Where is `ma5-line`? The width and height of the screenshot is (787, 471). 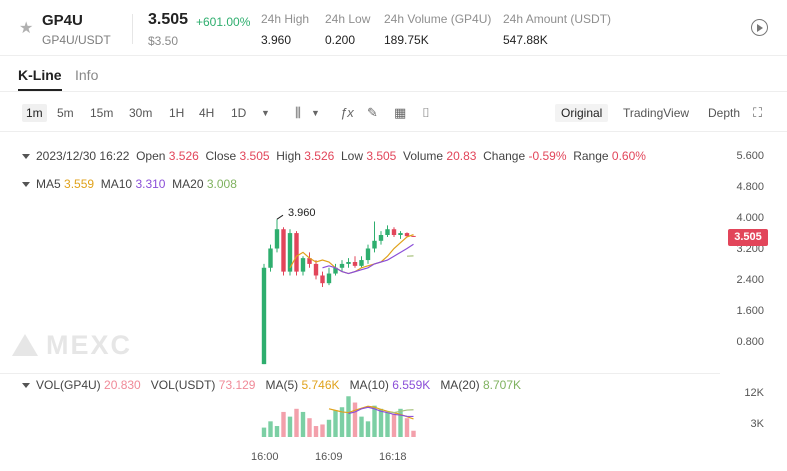
ma5-line is located at coordinates (351, 254).